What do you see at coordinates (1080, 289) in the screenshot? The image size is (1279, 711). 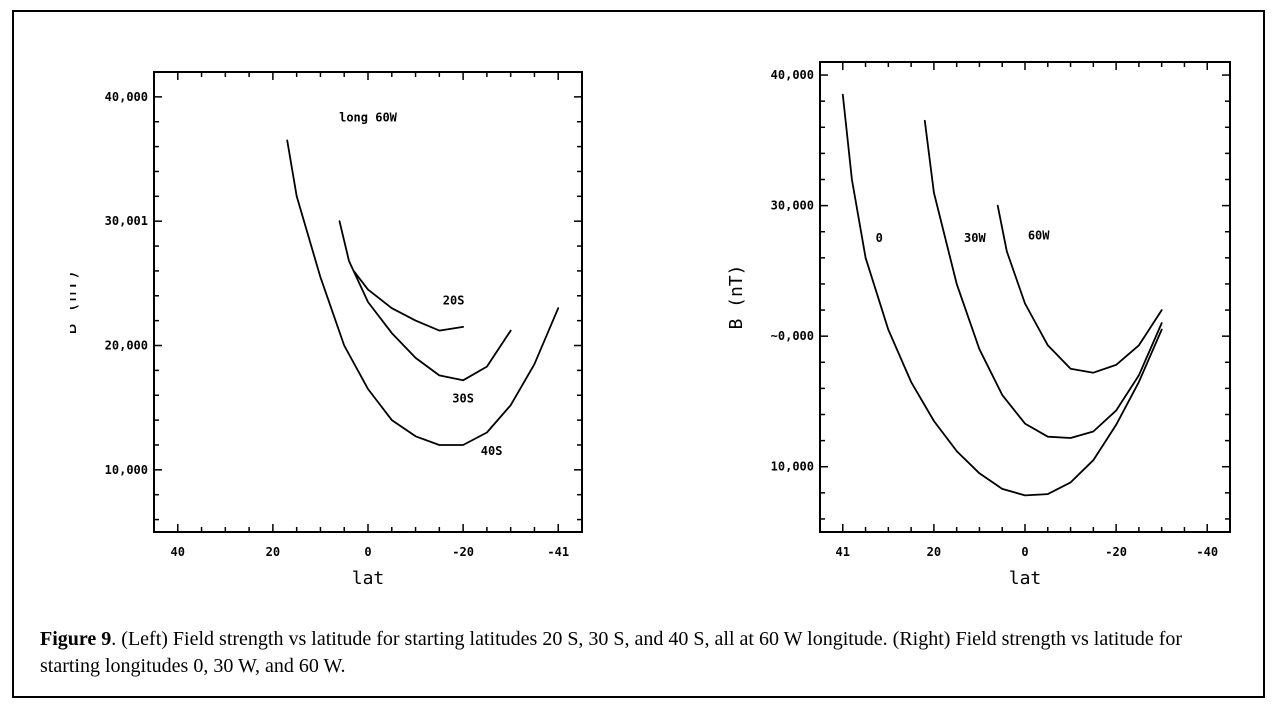 I see `chart1-series-line-60w` at bounding box center [1080, 289].